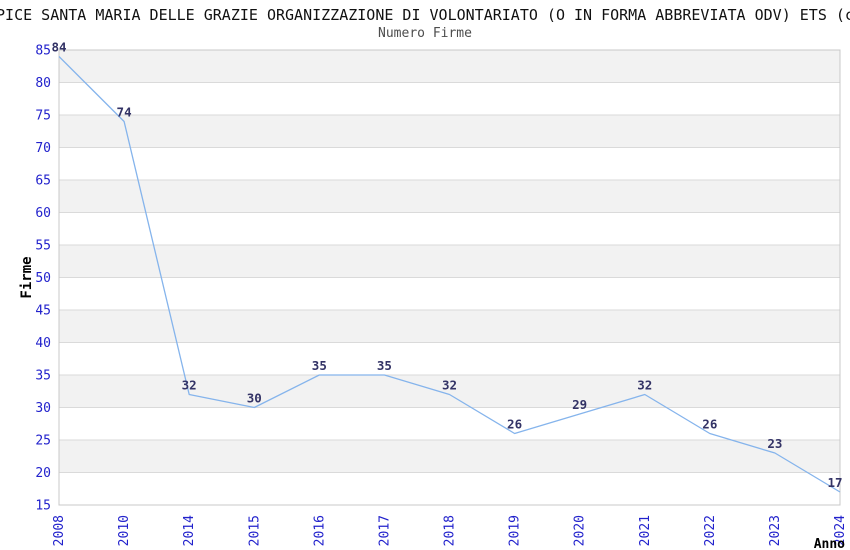  What do you see at coordinates (59, 530) in the screenshot?
I see `x-tick-label: 2008` at bounding box center [59, 530].